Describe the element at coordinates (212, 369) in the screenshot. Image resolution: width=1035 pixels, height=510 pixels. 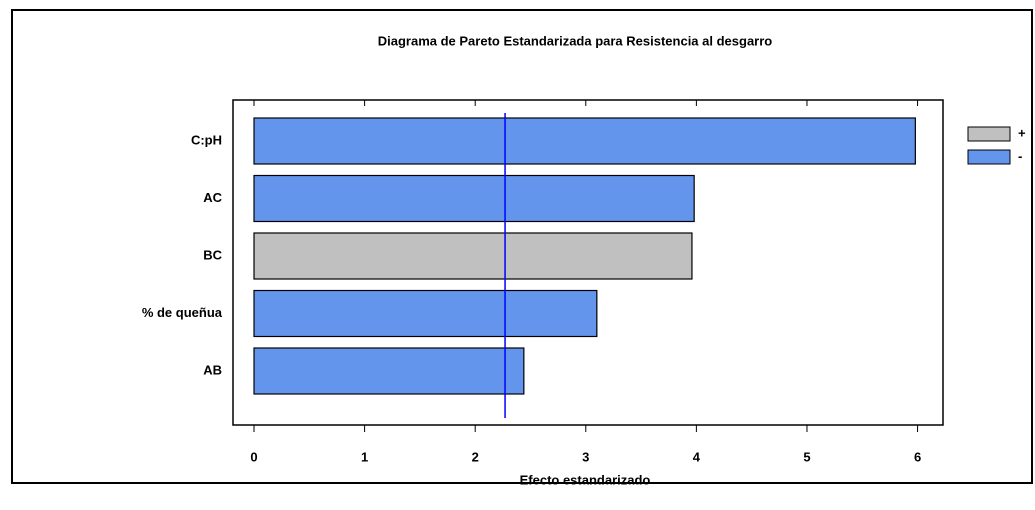
I see `y-tick-label: AB` at that location.